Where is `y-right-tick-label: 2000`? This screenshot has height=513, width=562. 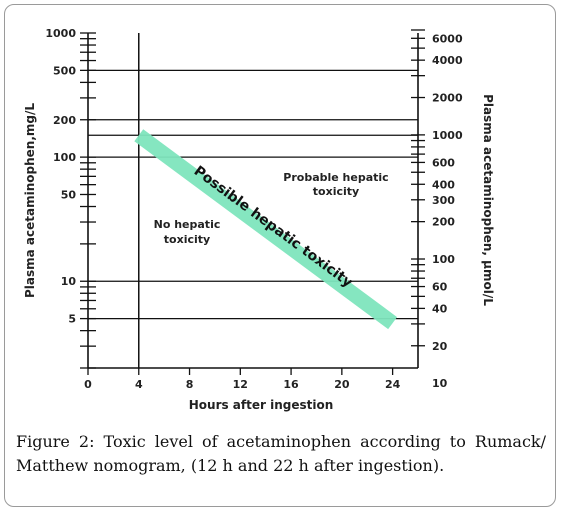 y-right-tick-label: 2000 is located at coordinates (447, 98).